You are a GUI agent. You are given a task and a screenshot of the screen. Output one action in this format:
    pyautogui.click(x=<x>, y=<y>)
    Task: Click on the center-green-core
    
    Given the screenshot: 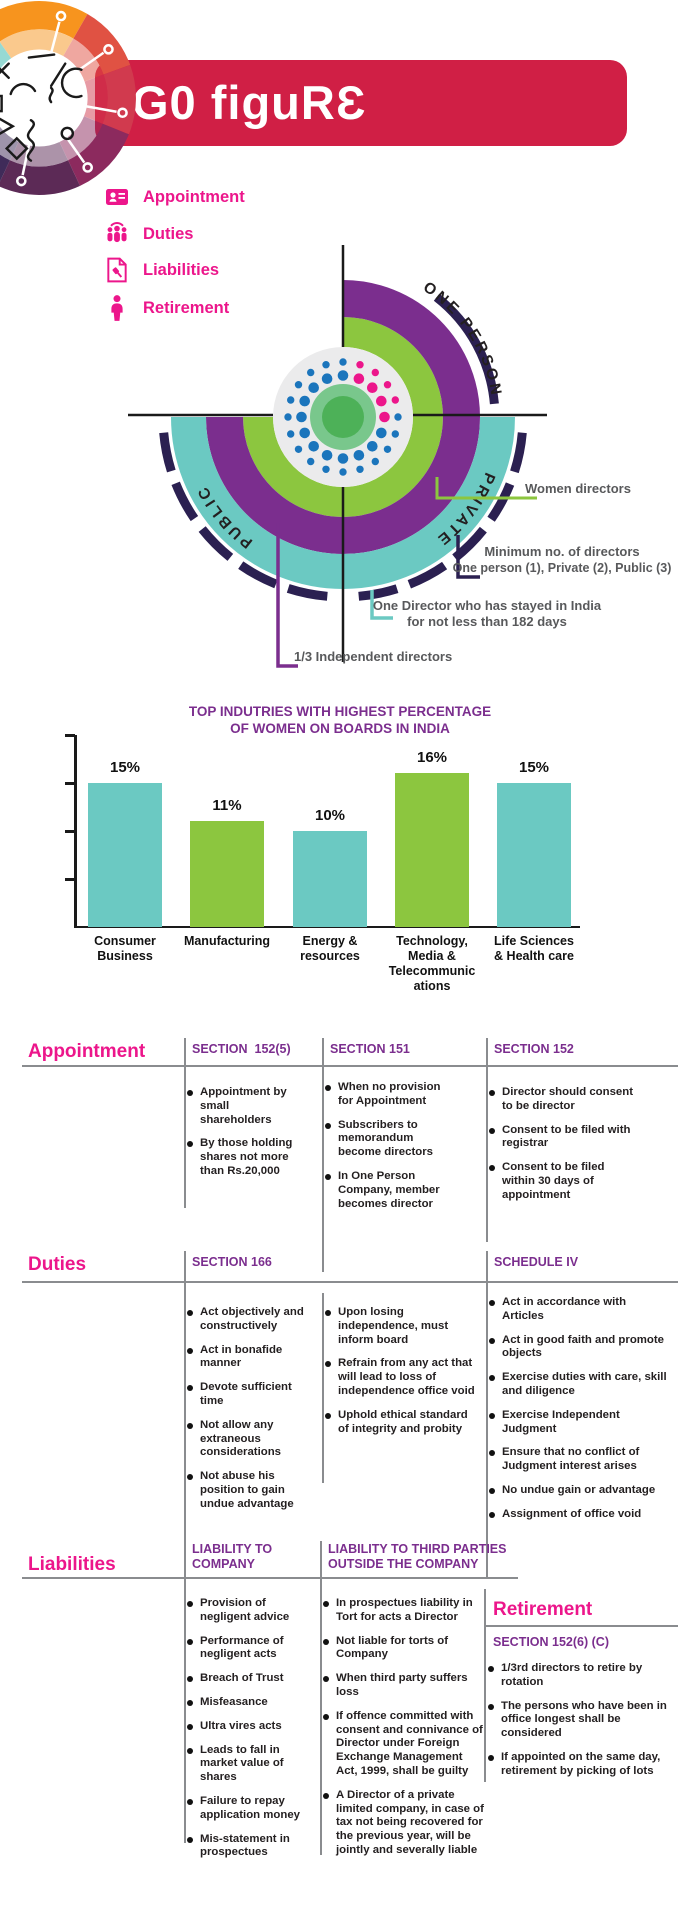 What is the action you would take?
    pyautogui.click(x=343, y=417)
    